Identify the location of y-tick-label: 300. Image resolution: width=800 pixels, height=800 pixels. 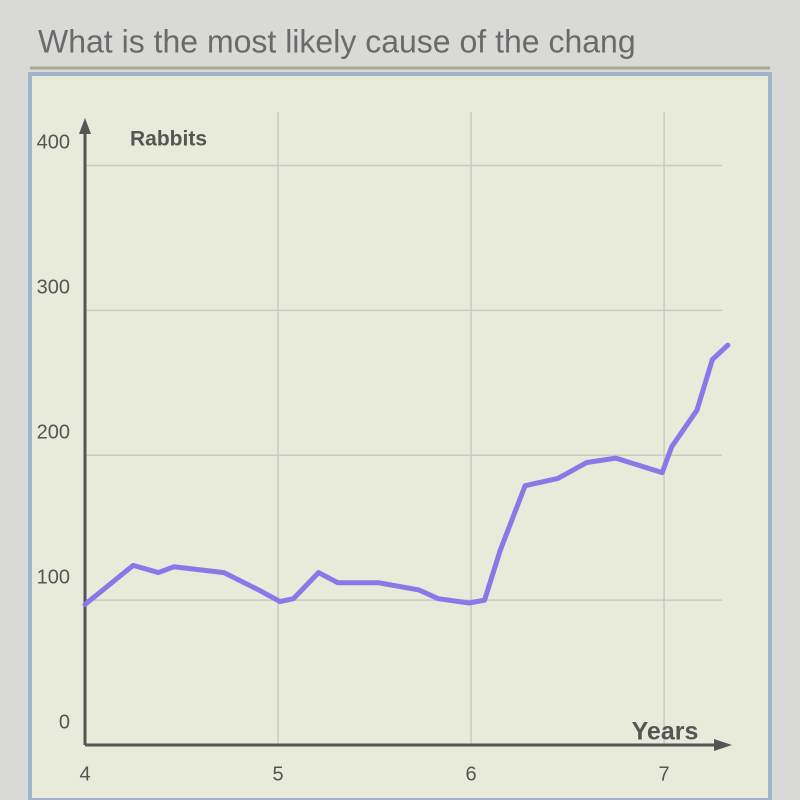
(53, 288).